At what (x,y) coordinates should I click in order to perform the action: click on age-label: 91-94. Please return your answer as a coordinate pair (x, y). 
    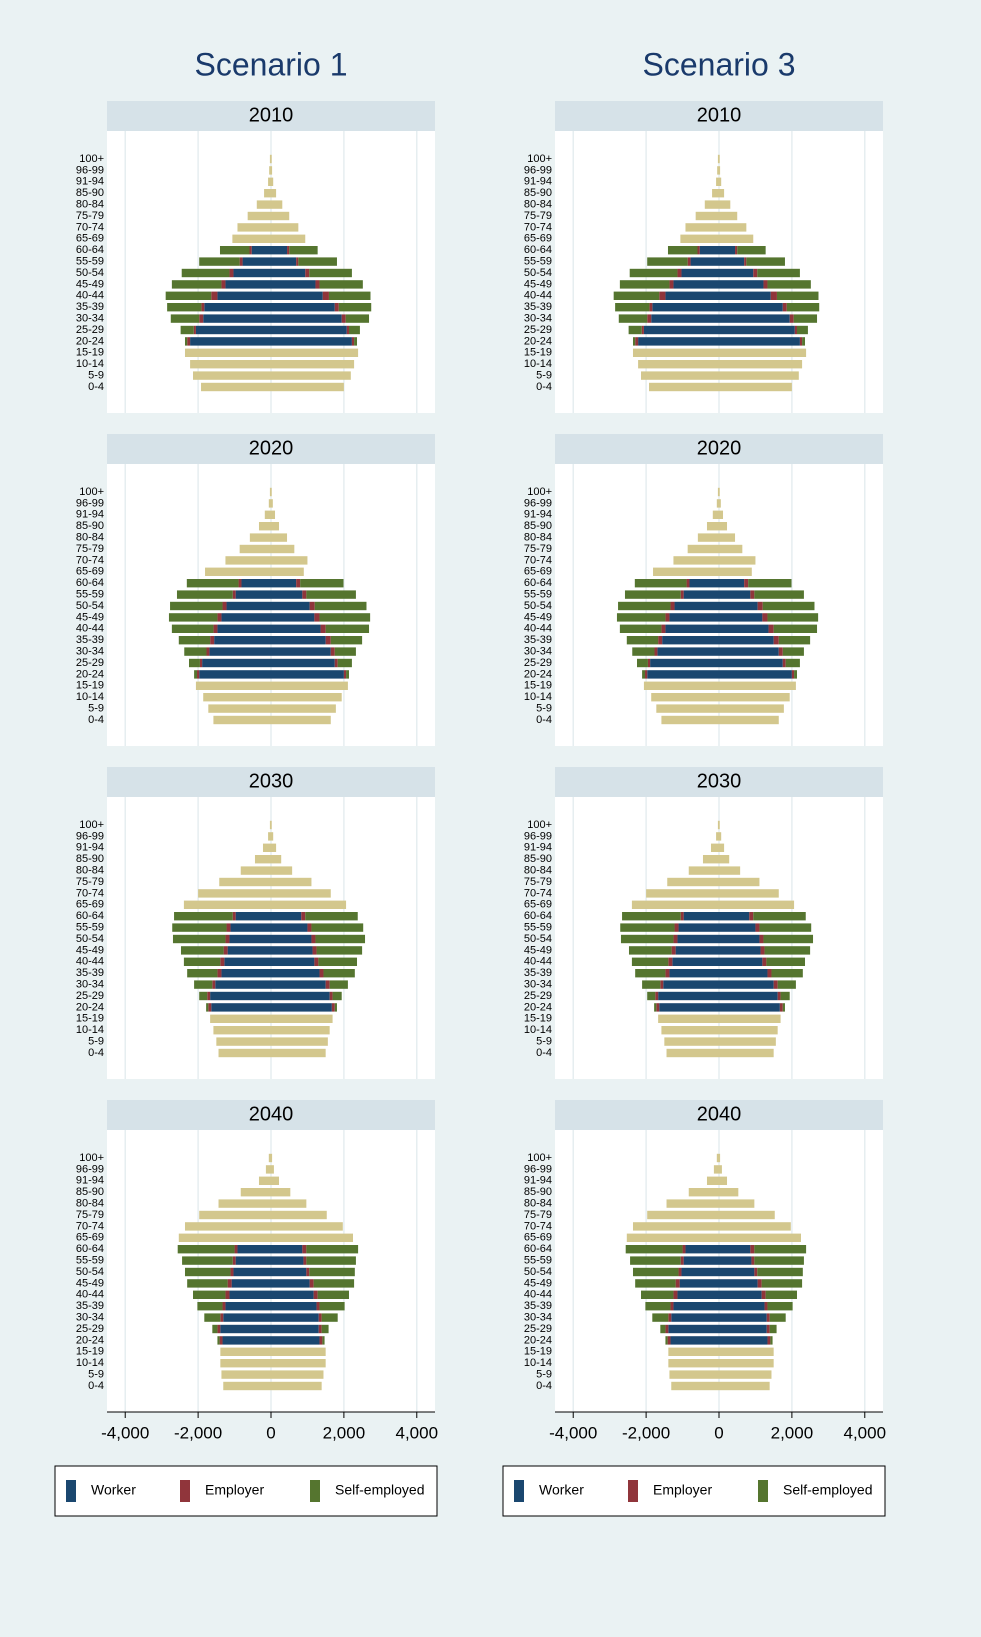
    Looking at the image, I should click on (90, 182).